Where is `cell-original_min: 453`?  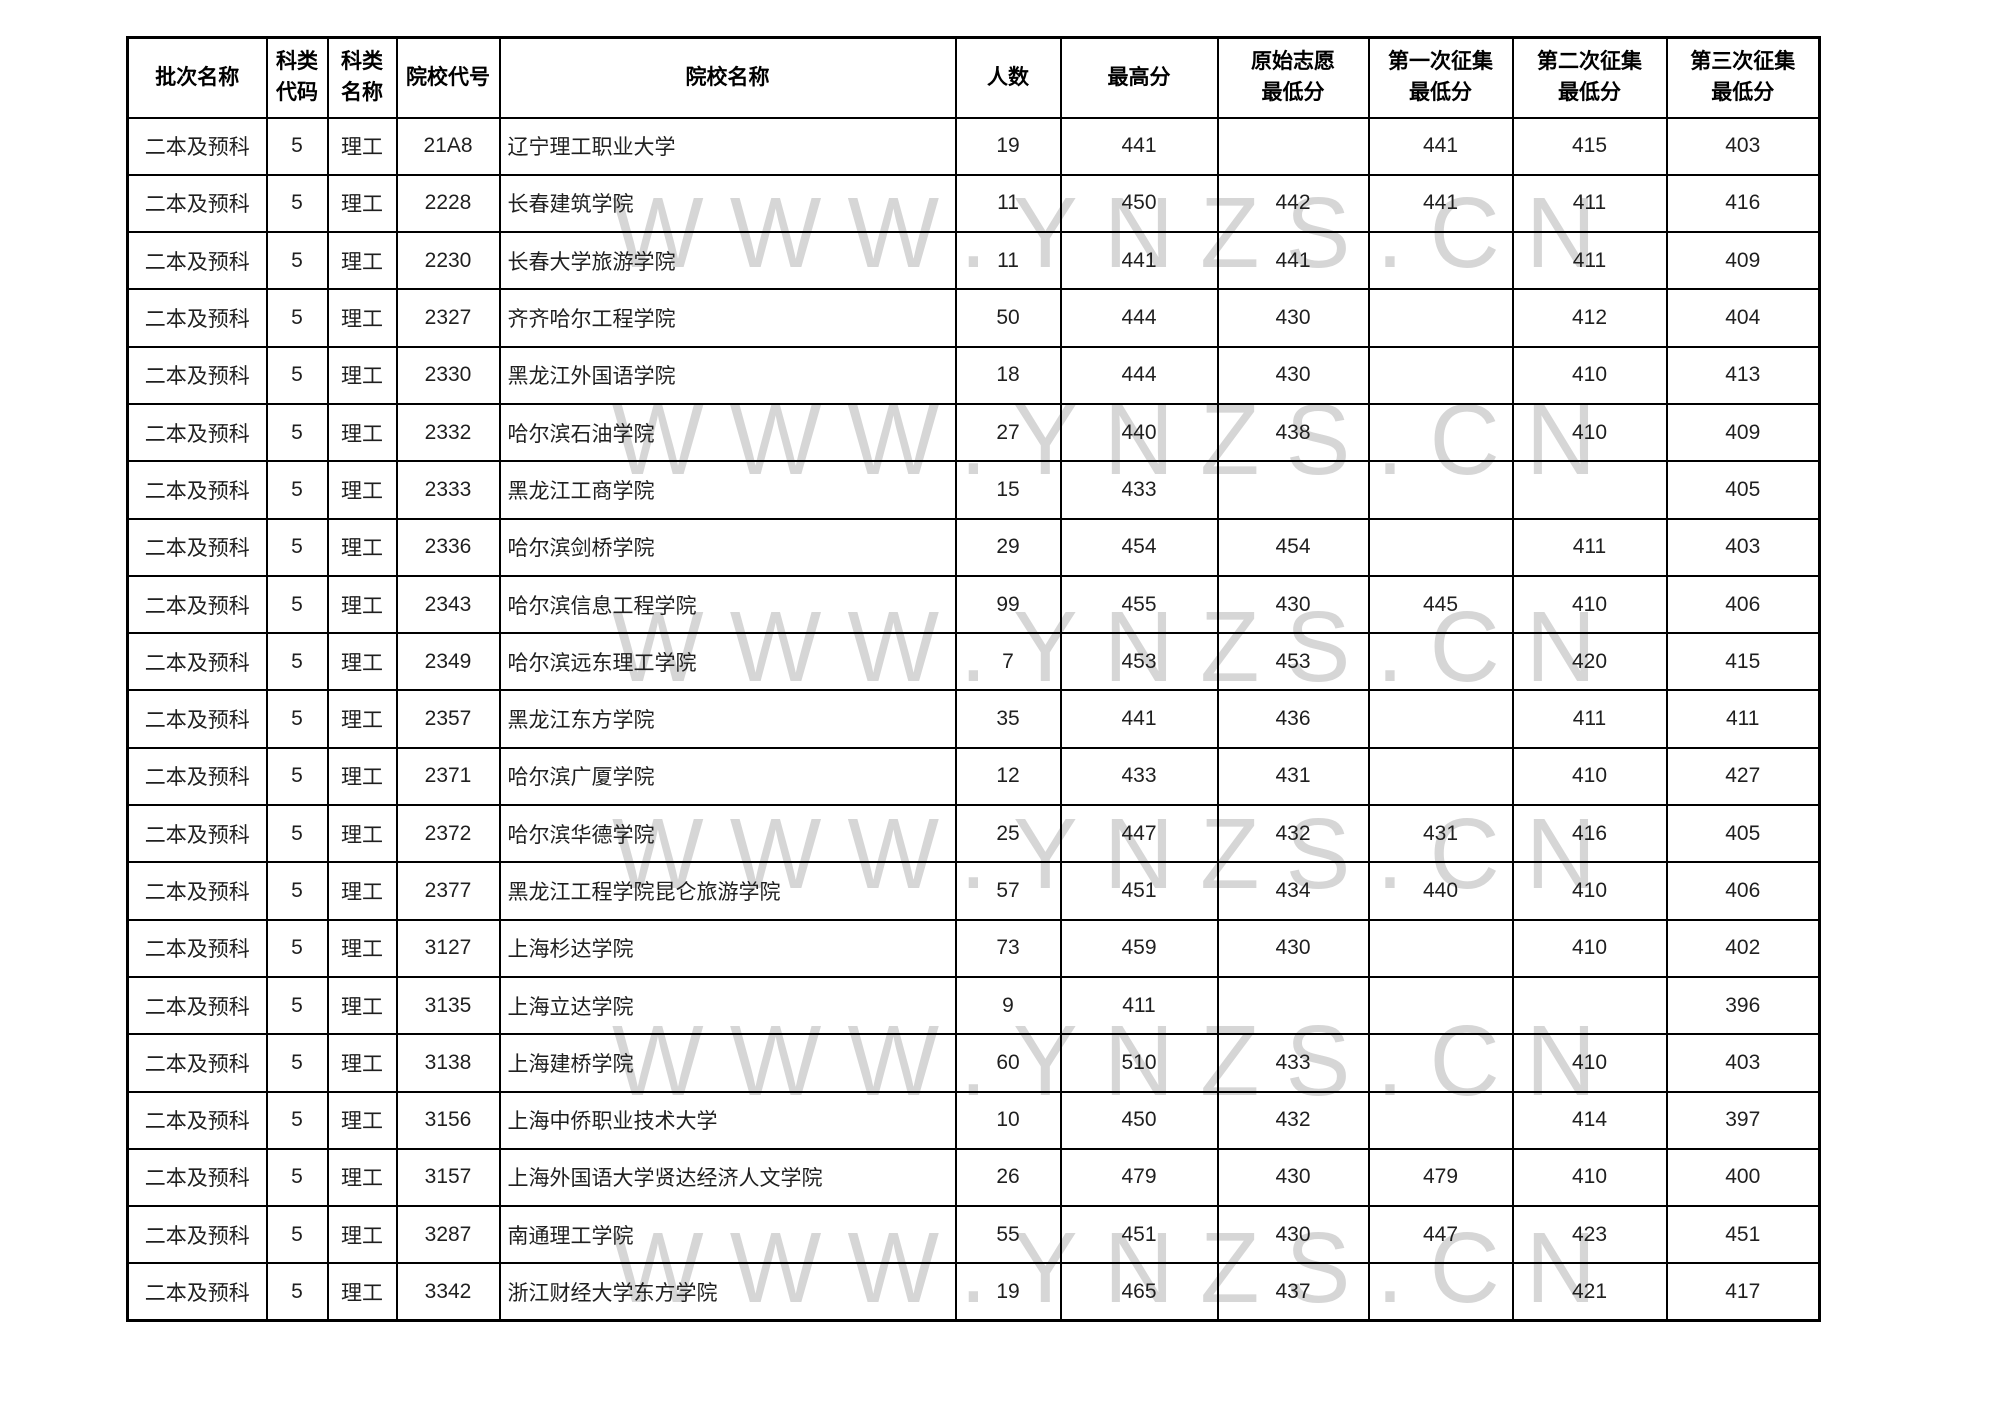 cell-original_min: 453 is located at coordinates (1293, 662).